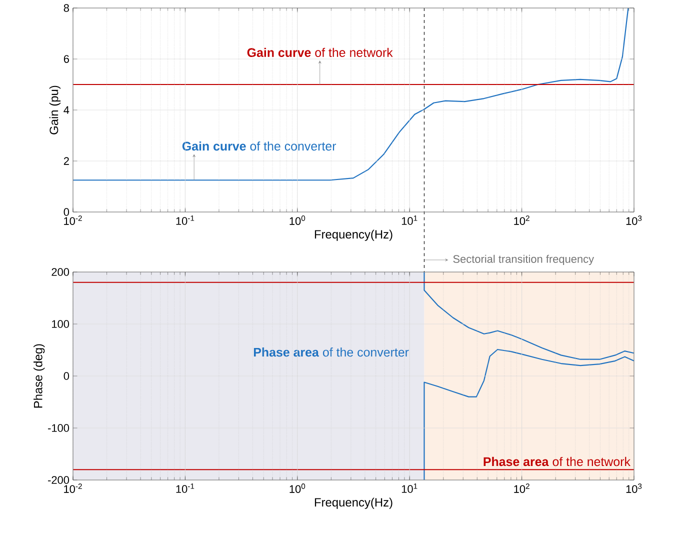 The height and width of the screenshot is (545, 673). Describe the element at coordinates (67, 110) in the screenshot. I see `y-tick-label: 4` at that location.